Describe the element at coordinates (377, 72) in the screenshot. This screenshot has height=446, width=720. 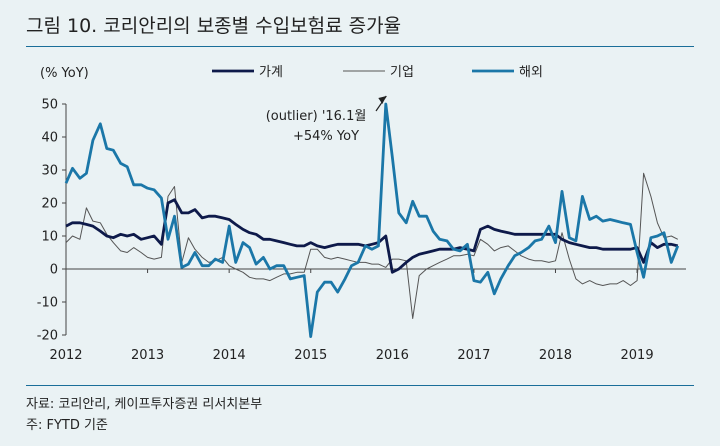
I see `legend: 가계 기업 해외` at that location.